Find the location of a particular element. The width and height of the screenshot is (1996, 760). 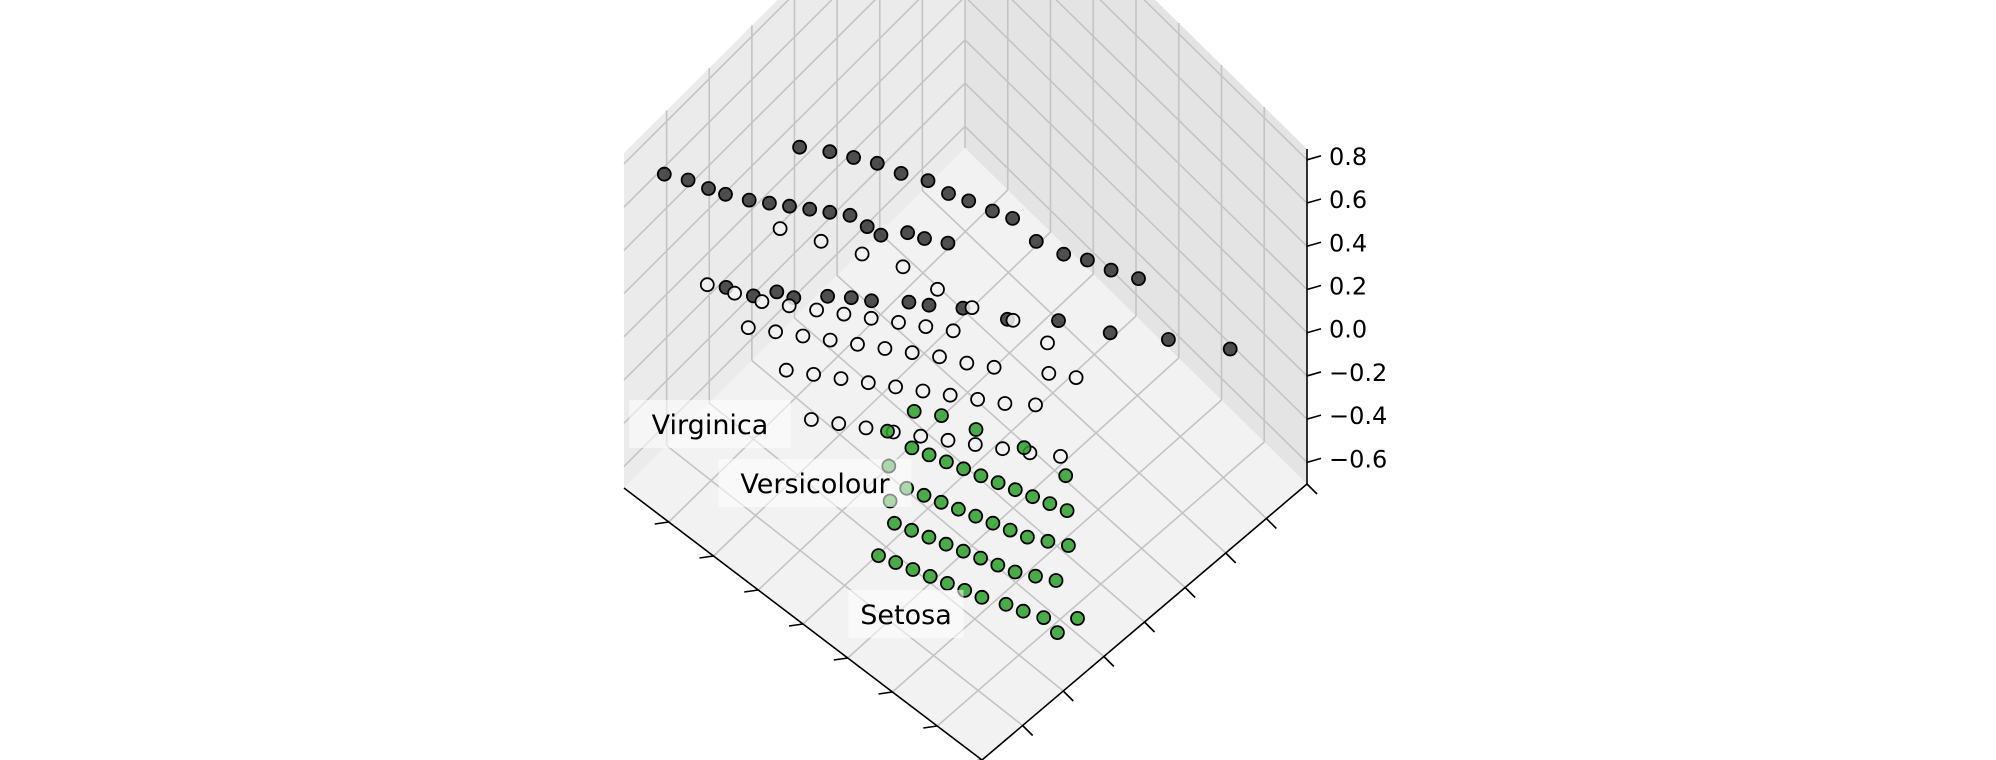

class-label-box is located at coordinates (815, 483).